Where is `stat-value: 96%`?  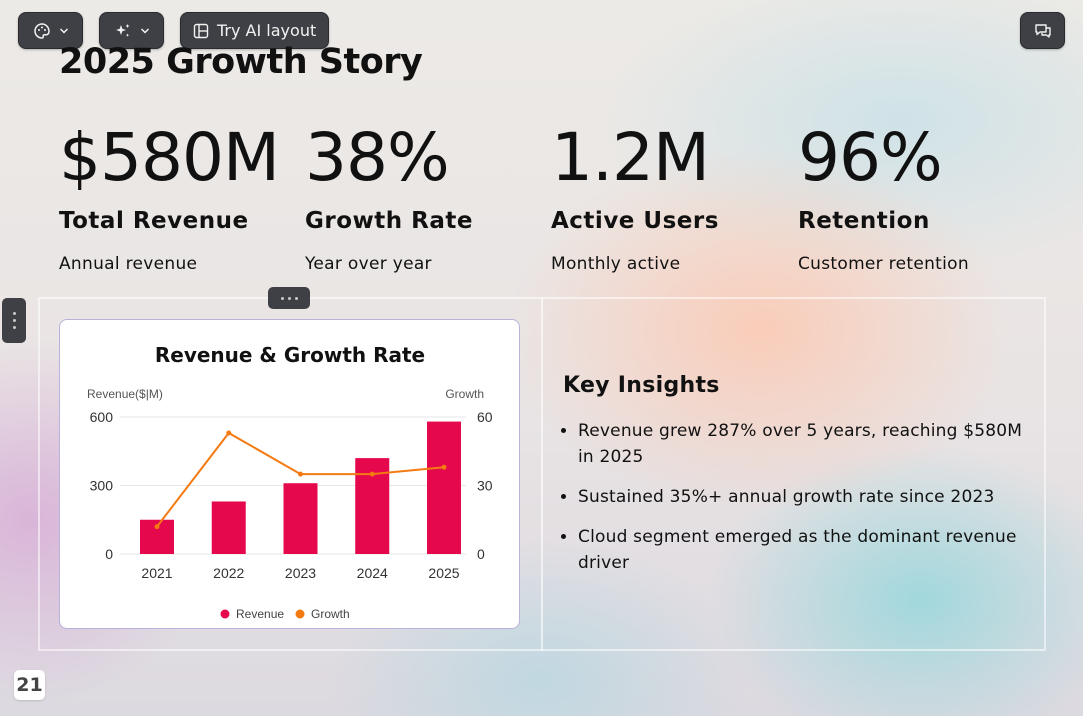 stat-value: 96% is located at coordinates (870, 157).